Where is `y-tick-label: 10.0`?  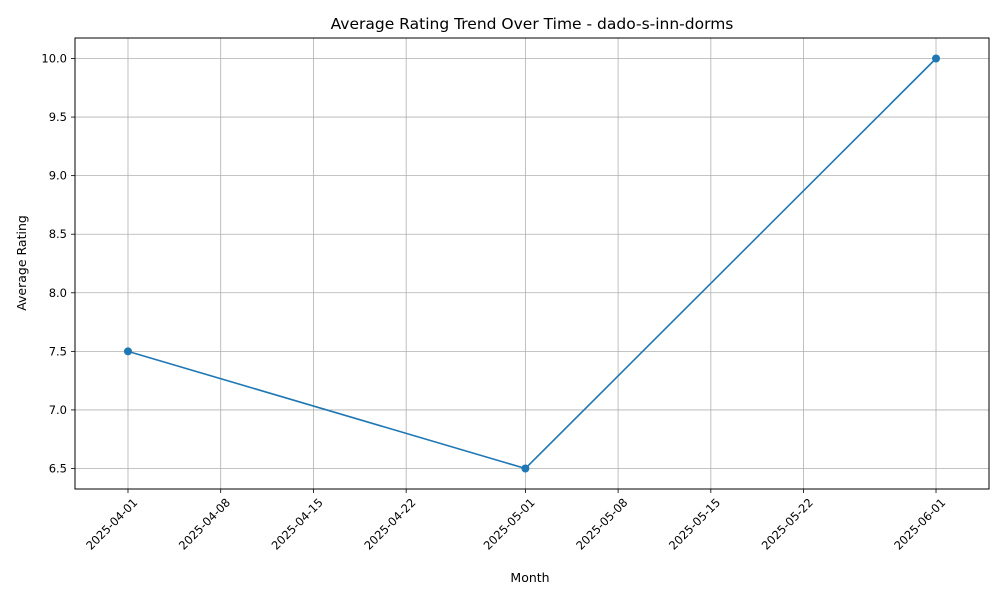
y-tick-label: 10.0 is located at coordinates (54, 59).